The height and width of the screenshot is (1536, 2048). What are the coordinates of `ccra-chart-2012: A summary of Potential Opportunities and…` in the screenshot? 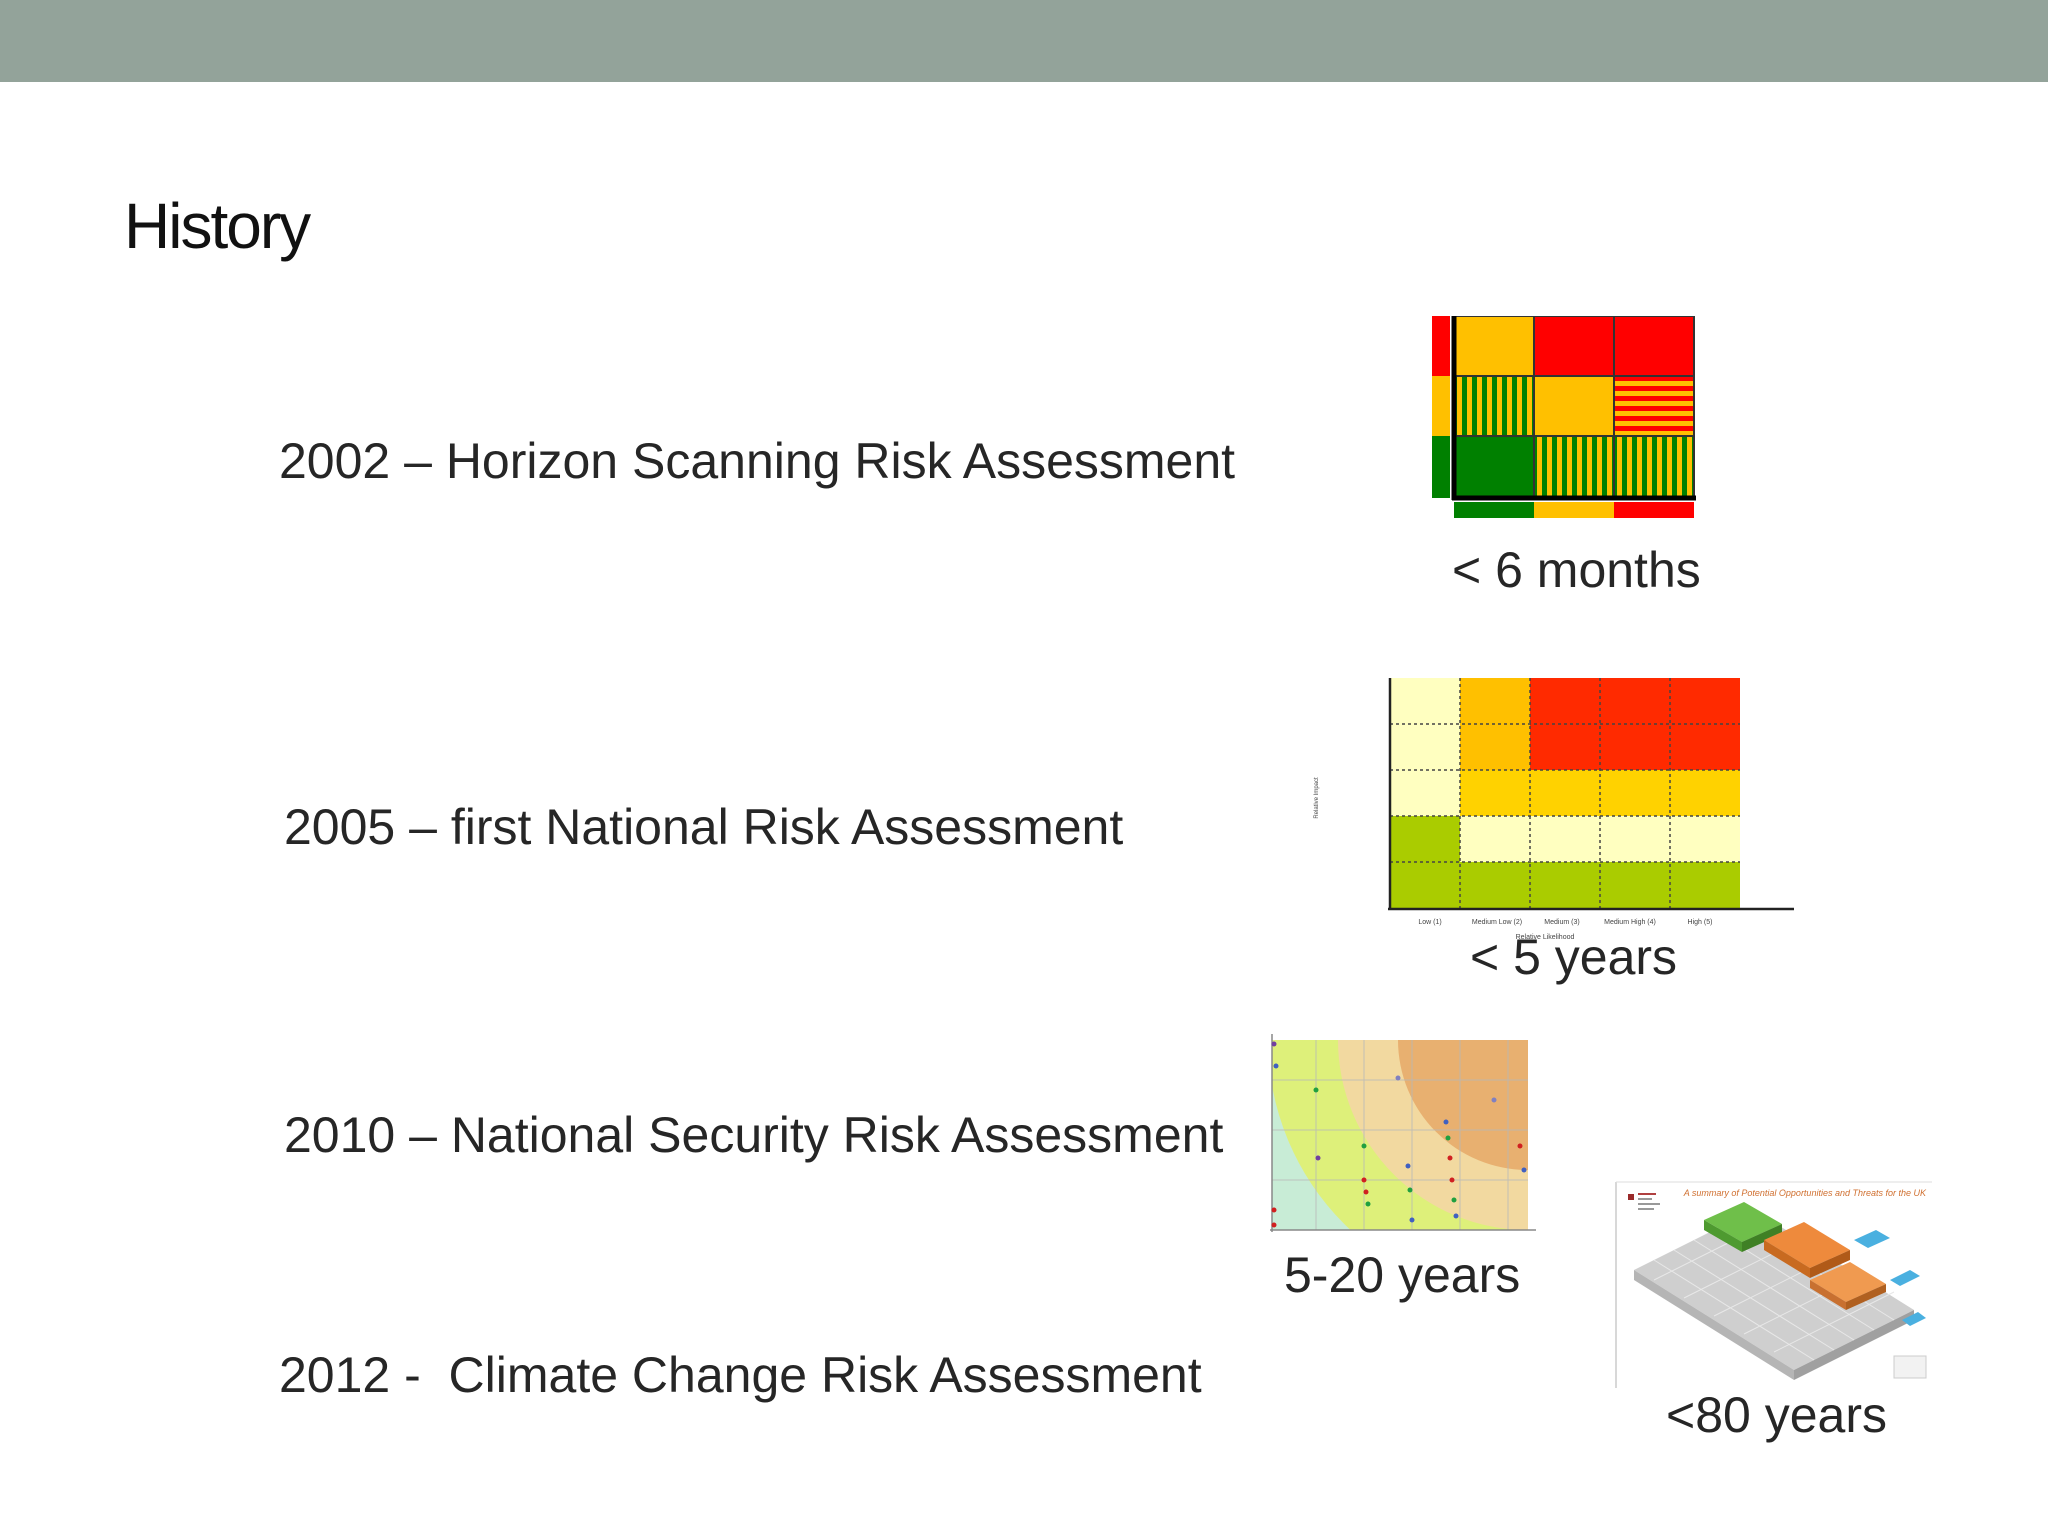 It's located at (1774, 1285).